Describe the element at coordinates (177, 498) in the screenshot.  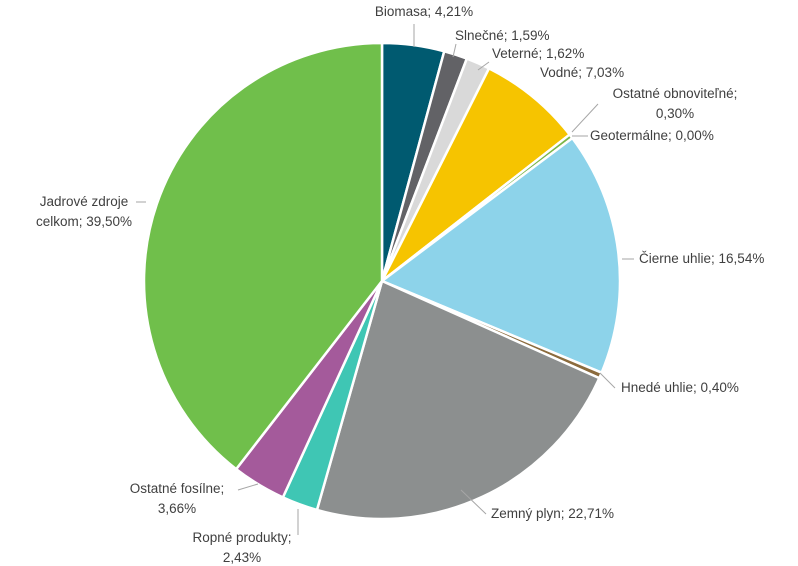
I see `slice-label-ostatne-fosilne: Ostatné fosílne; 3,66%` at that location.